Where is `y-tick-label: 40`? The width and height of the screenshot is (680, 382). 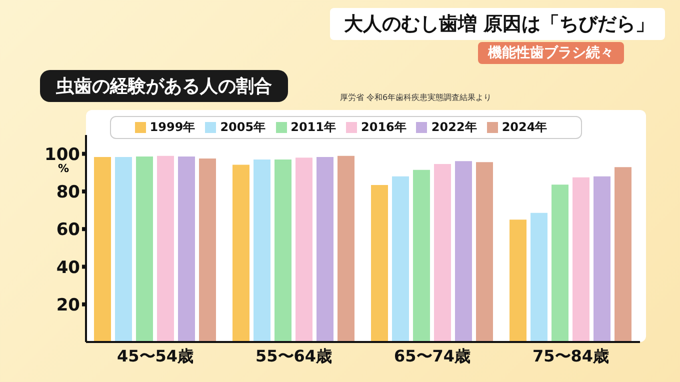
y-tick-label: 40 is located at coordinates (68, 268).